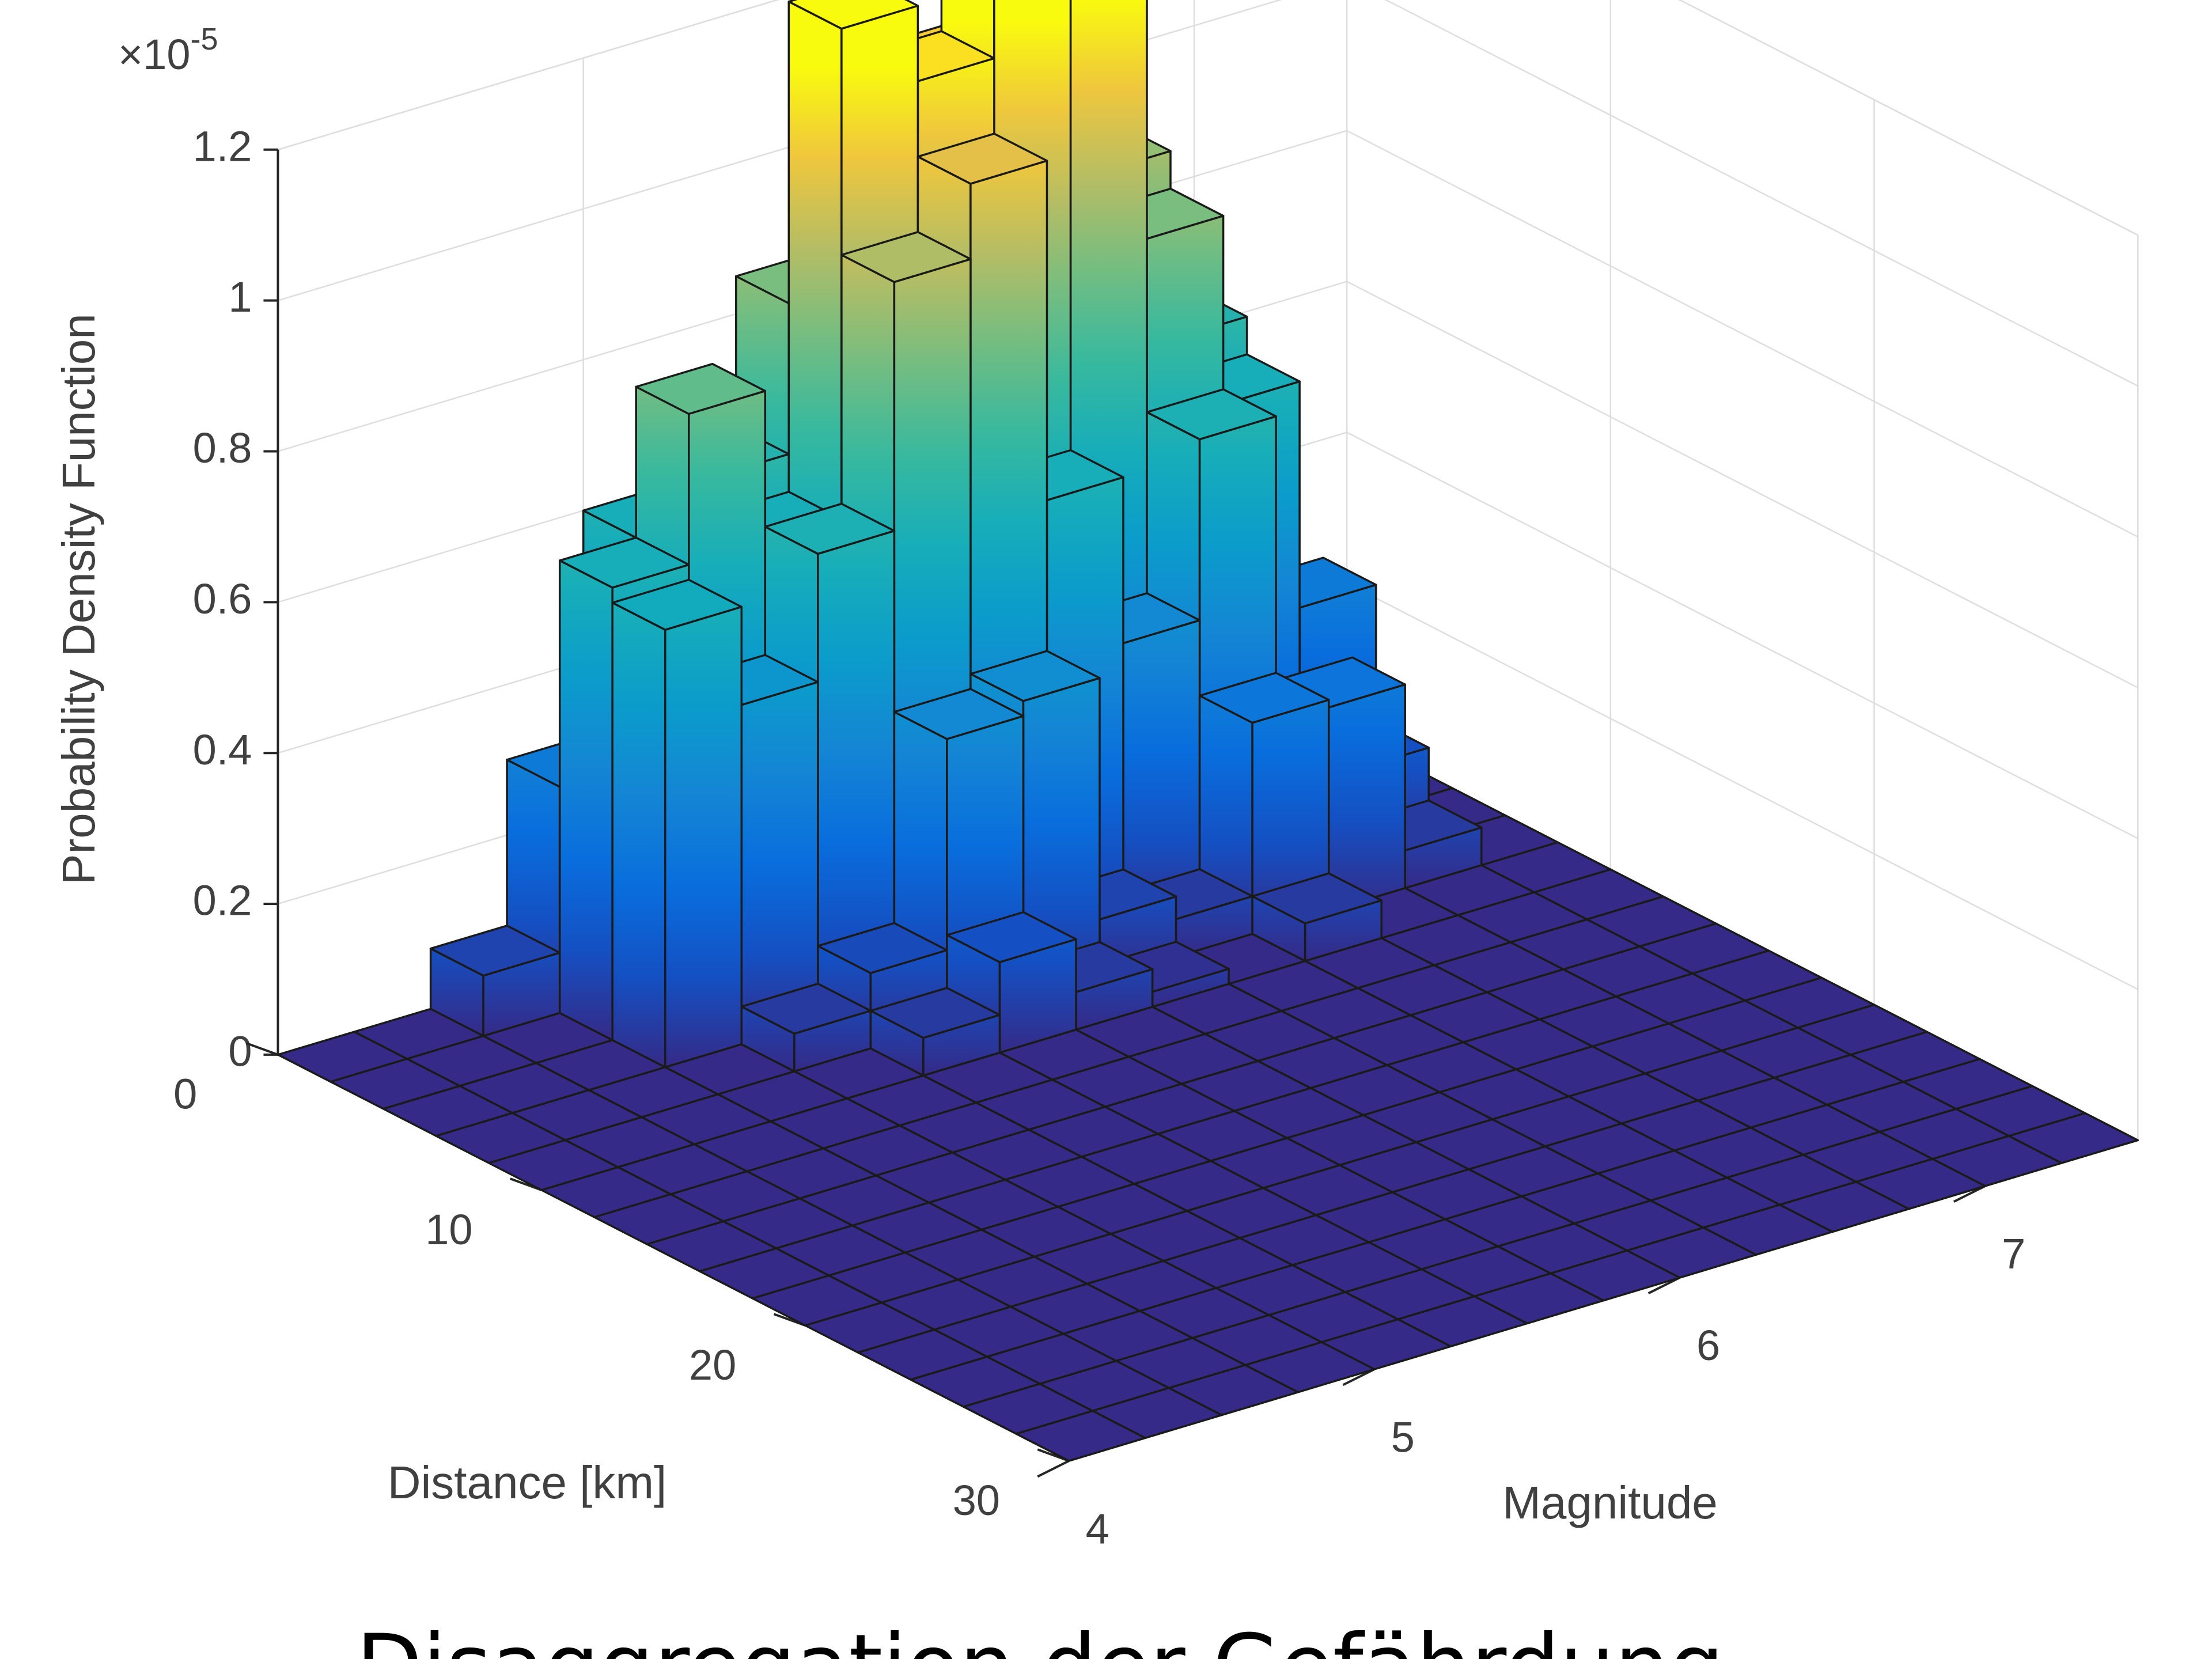 Image resolution: width=2212 pixels, height=1659 pixels. Describe the element at coordinates (185, 1094) in the screenshot. I see `x-tick-label: 0` at that location.